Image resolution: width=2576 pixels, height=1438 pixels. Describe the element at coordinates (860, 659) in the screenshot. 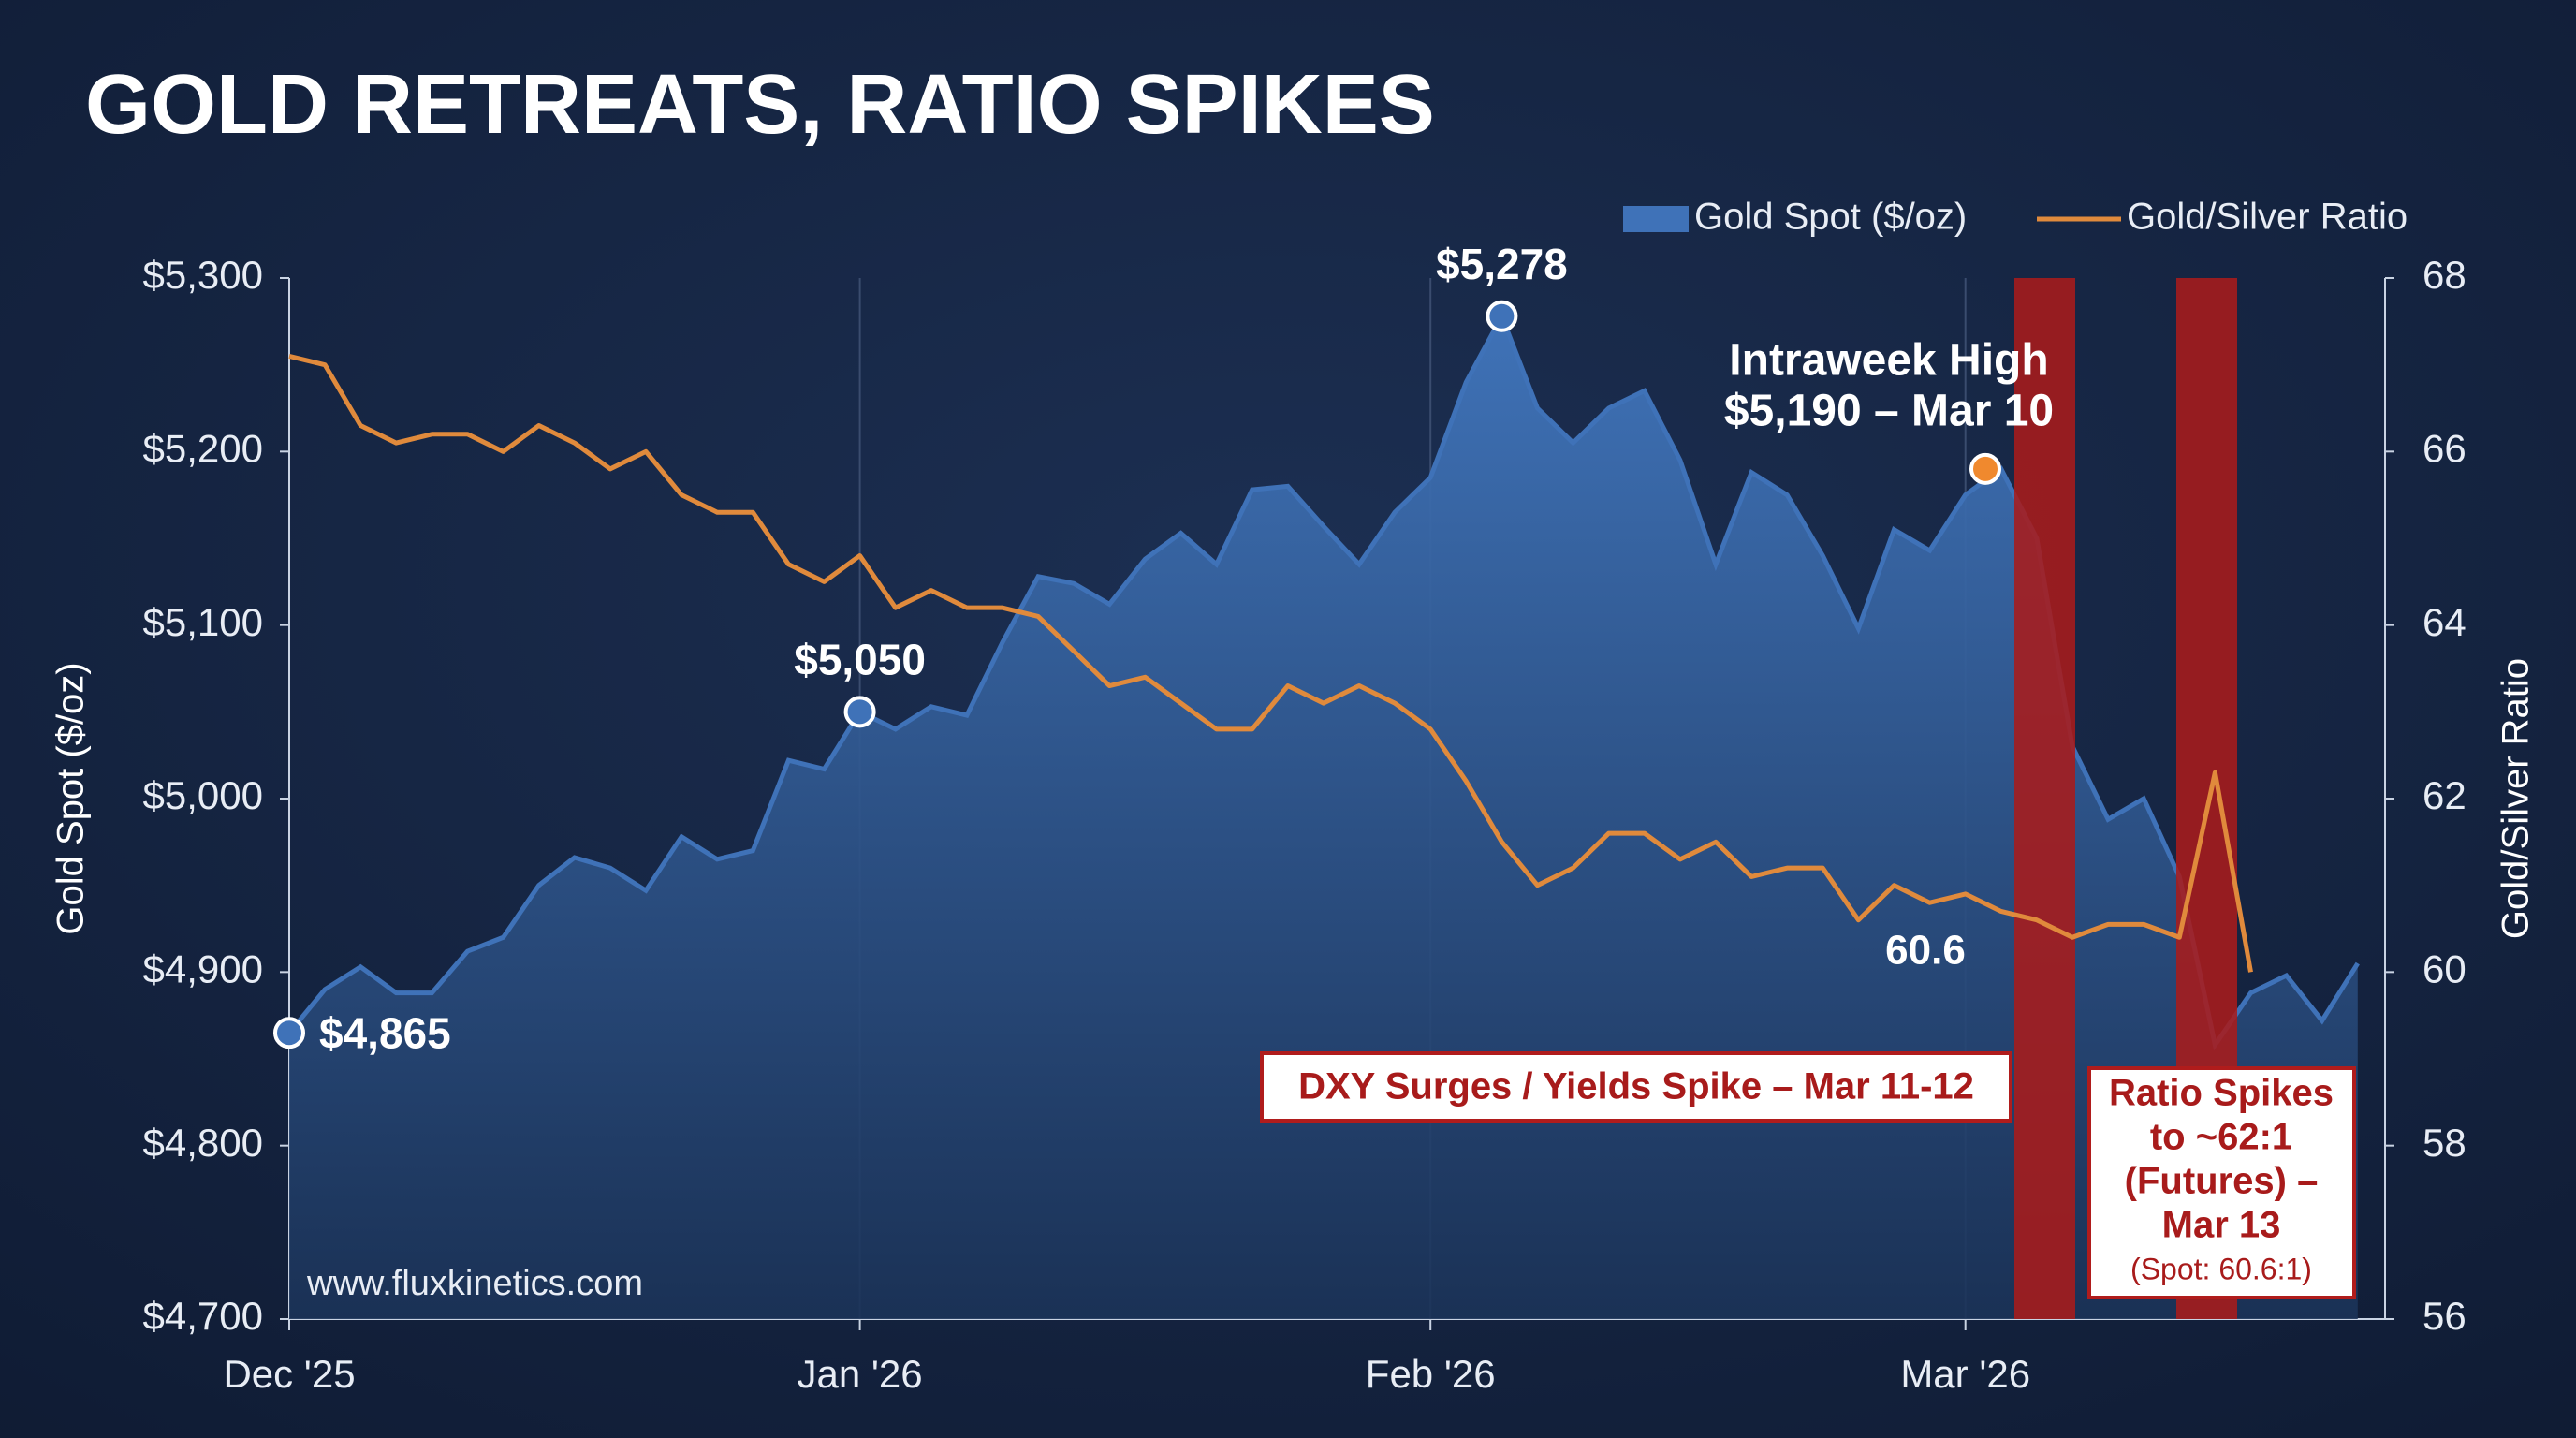

I see `value-label: $5,050` at that location.